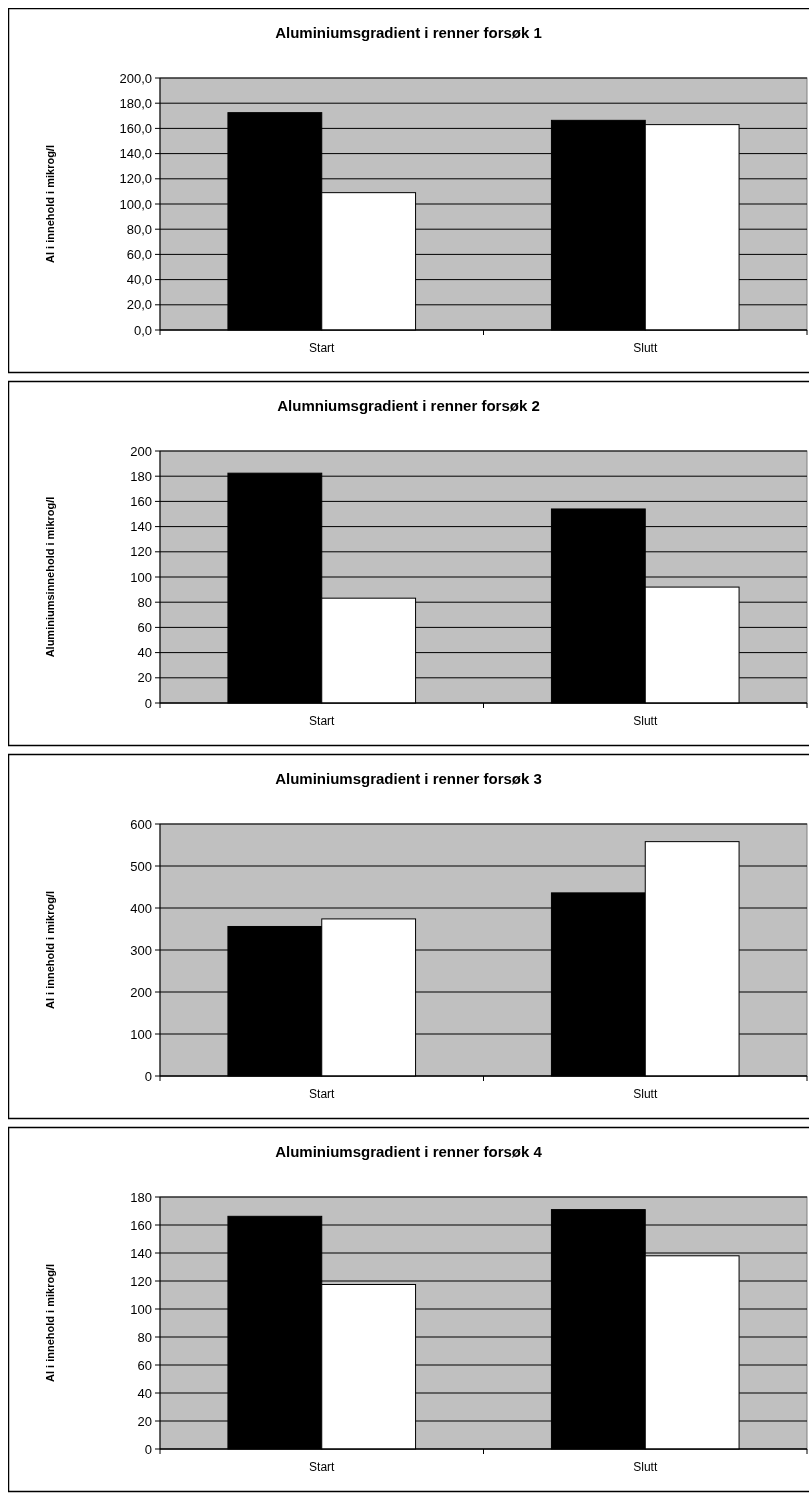 This screenshot has height=1499, width=809. Describe the element at coordinates (141, 950) in the screenshot. I see `y-tick-label: 300` at that location.